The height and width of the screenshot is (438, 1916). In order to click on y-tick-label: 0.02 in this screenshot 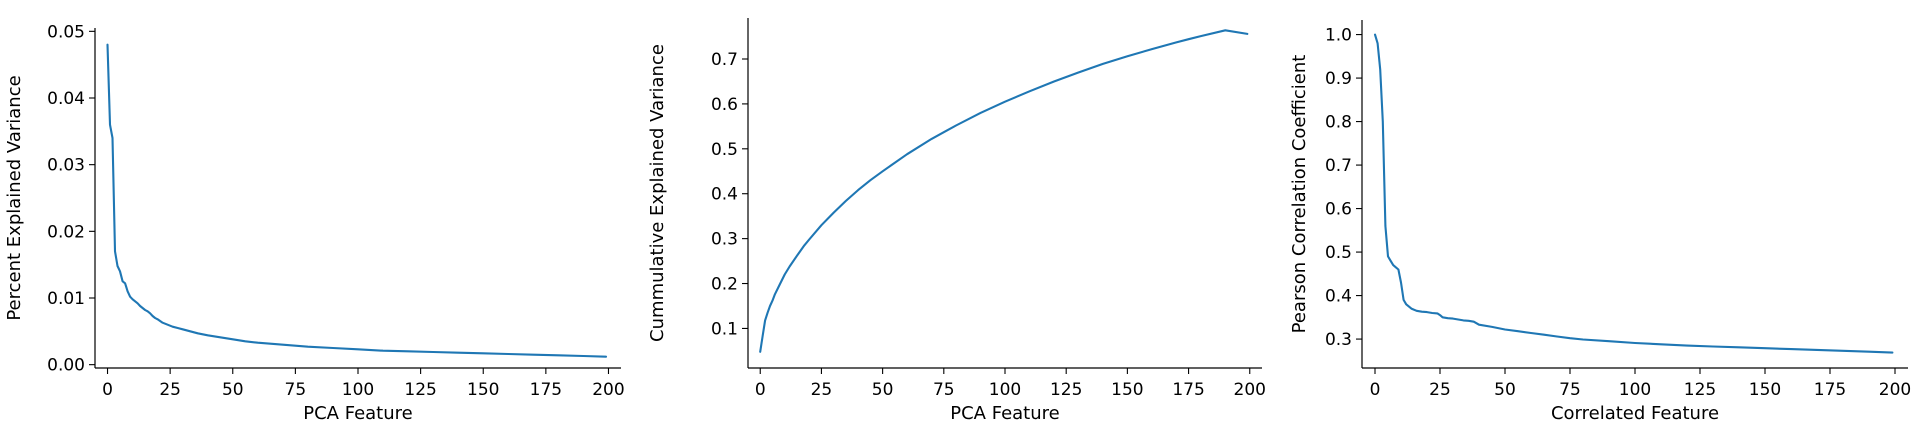, I will do `click(66, 232)`.